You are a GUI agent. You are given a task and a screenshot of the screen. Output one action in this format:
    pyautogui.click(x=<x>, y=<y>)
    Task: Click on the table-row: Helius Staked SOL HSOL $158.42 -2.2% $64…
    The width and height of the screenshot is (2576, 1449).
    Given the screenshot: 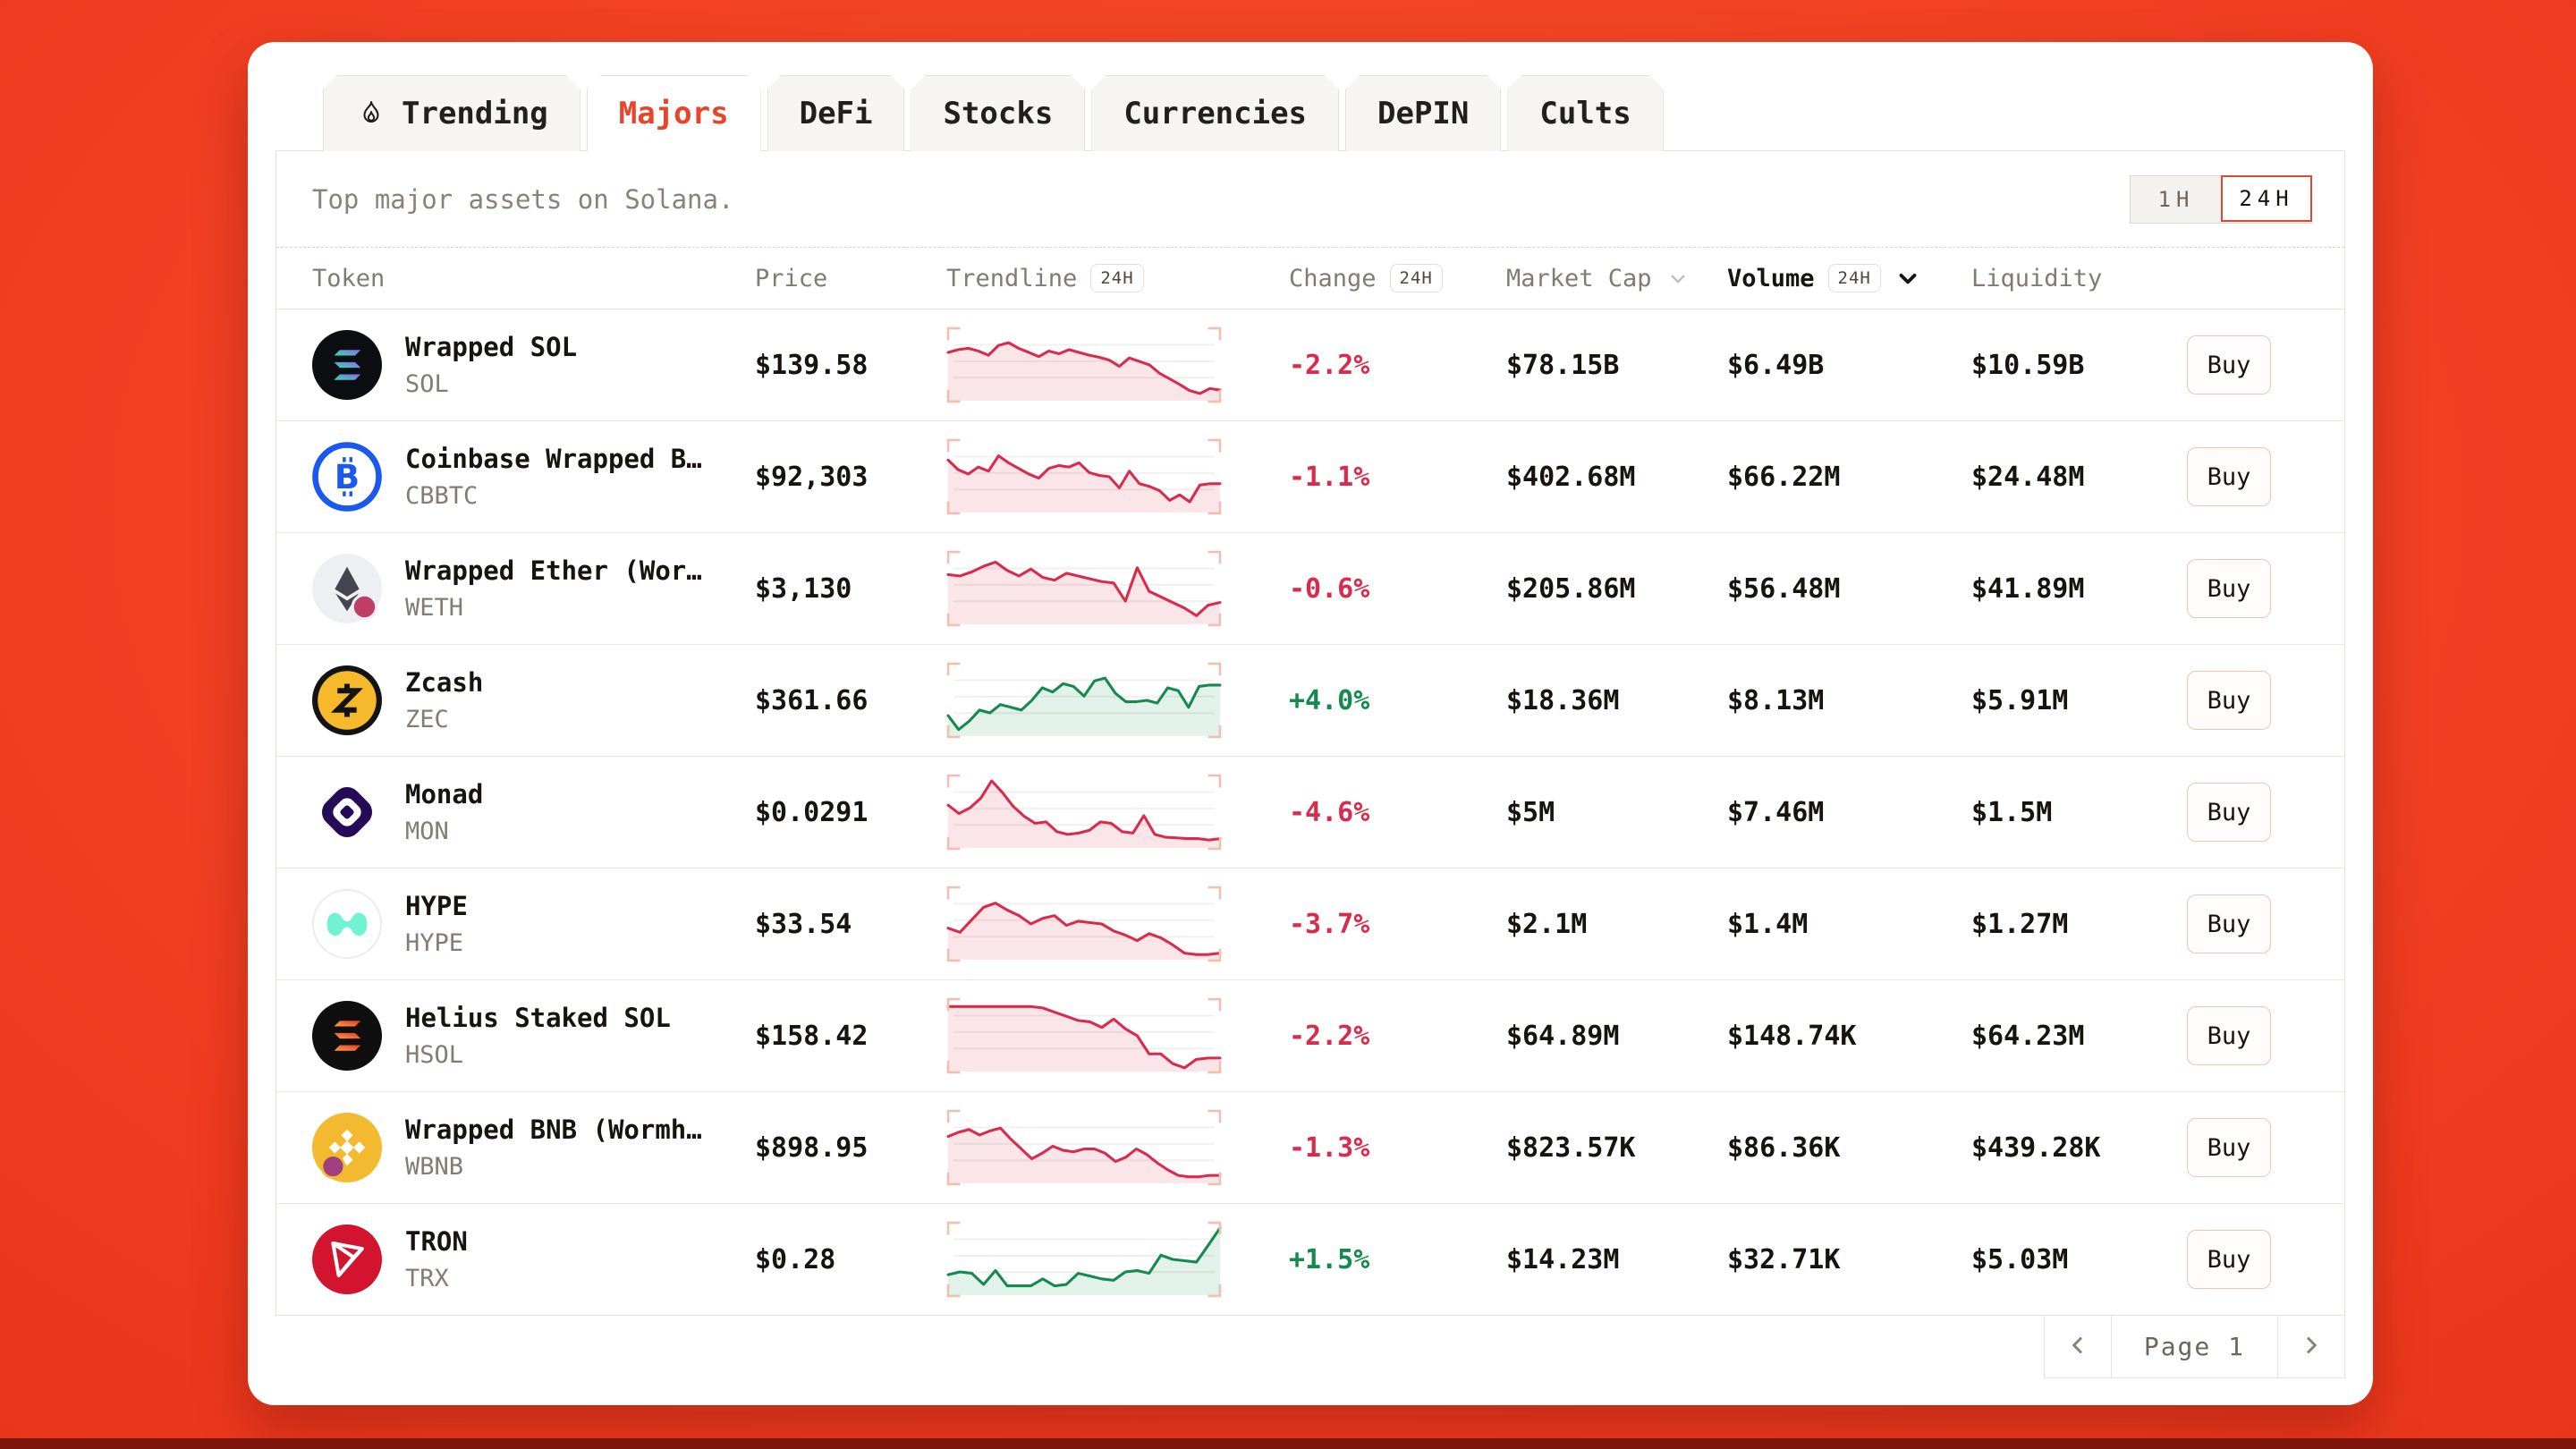 What is the action you would take?
    pyautogui.click(x=1310, y=1036)
    